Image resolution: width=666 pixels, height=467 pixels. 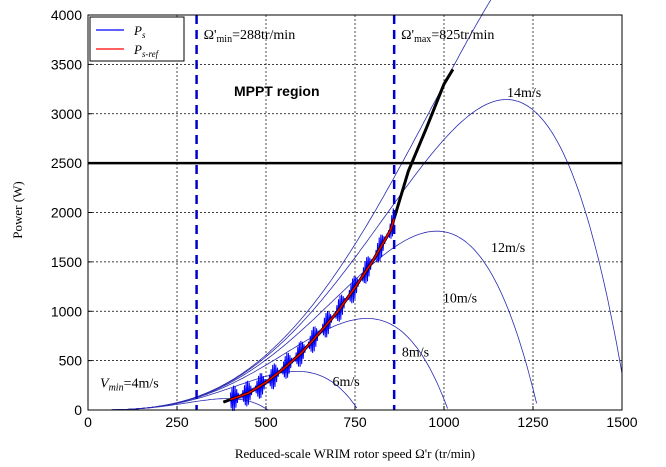 I want to click on y-axis-label: Power (W), so click(x=17, y=209).